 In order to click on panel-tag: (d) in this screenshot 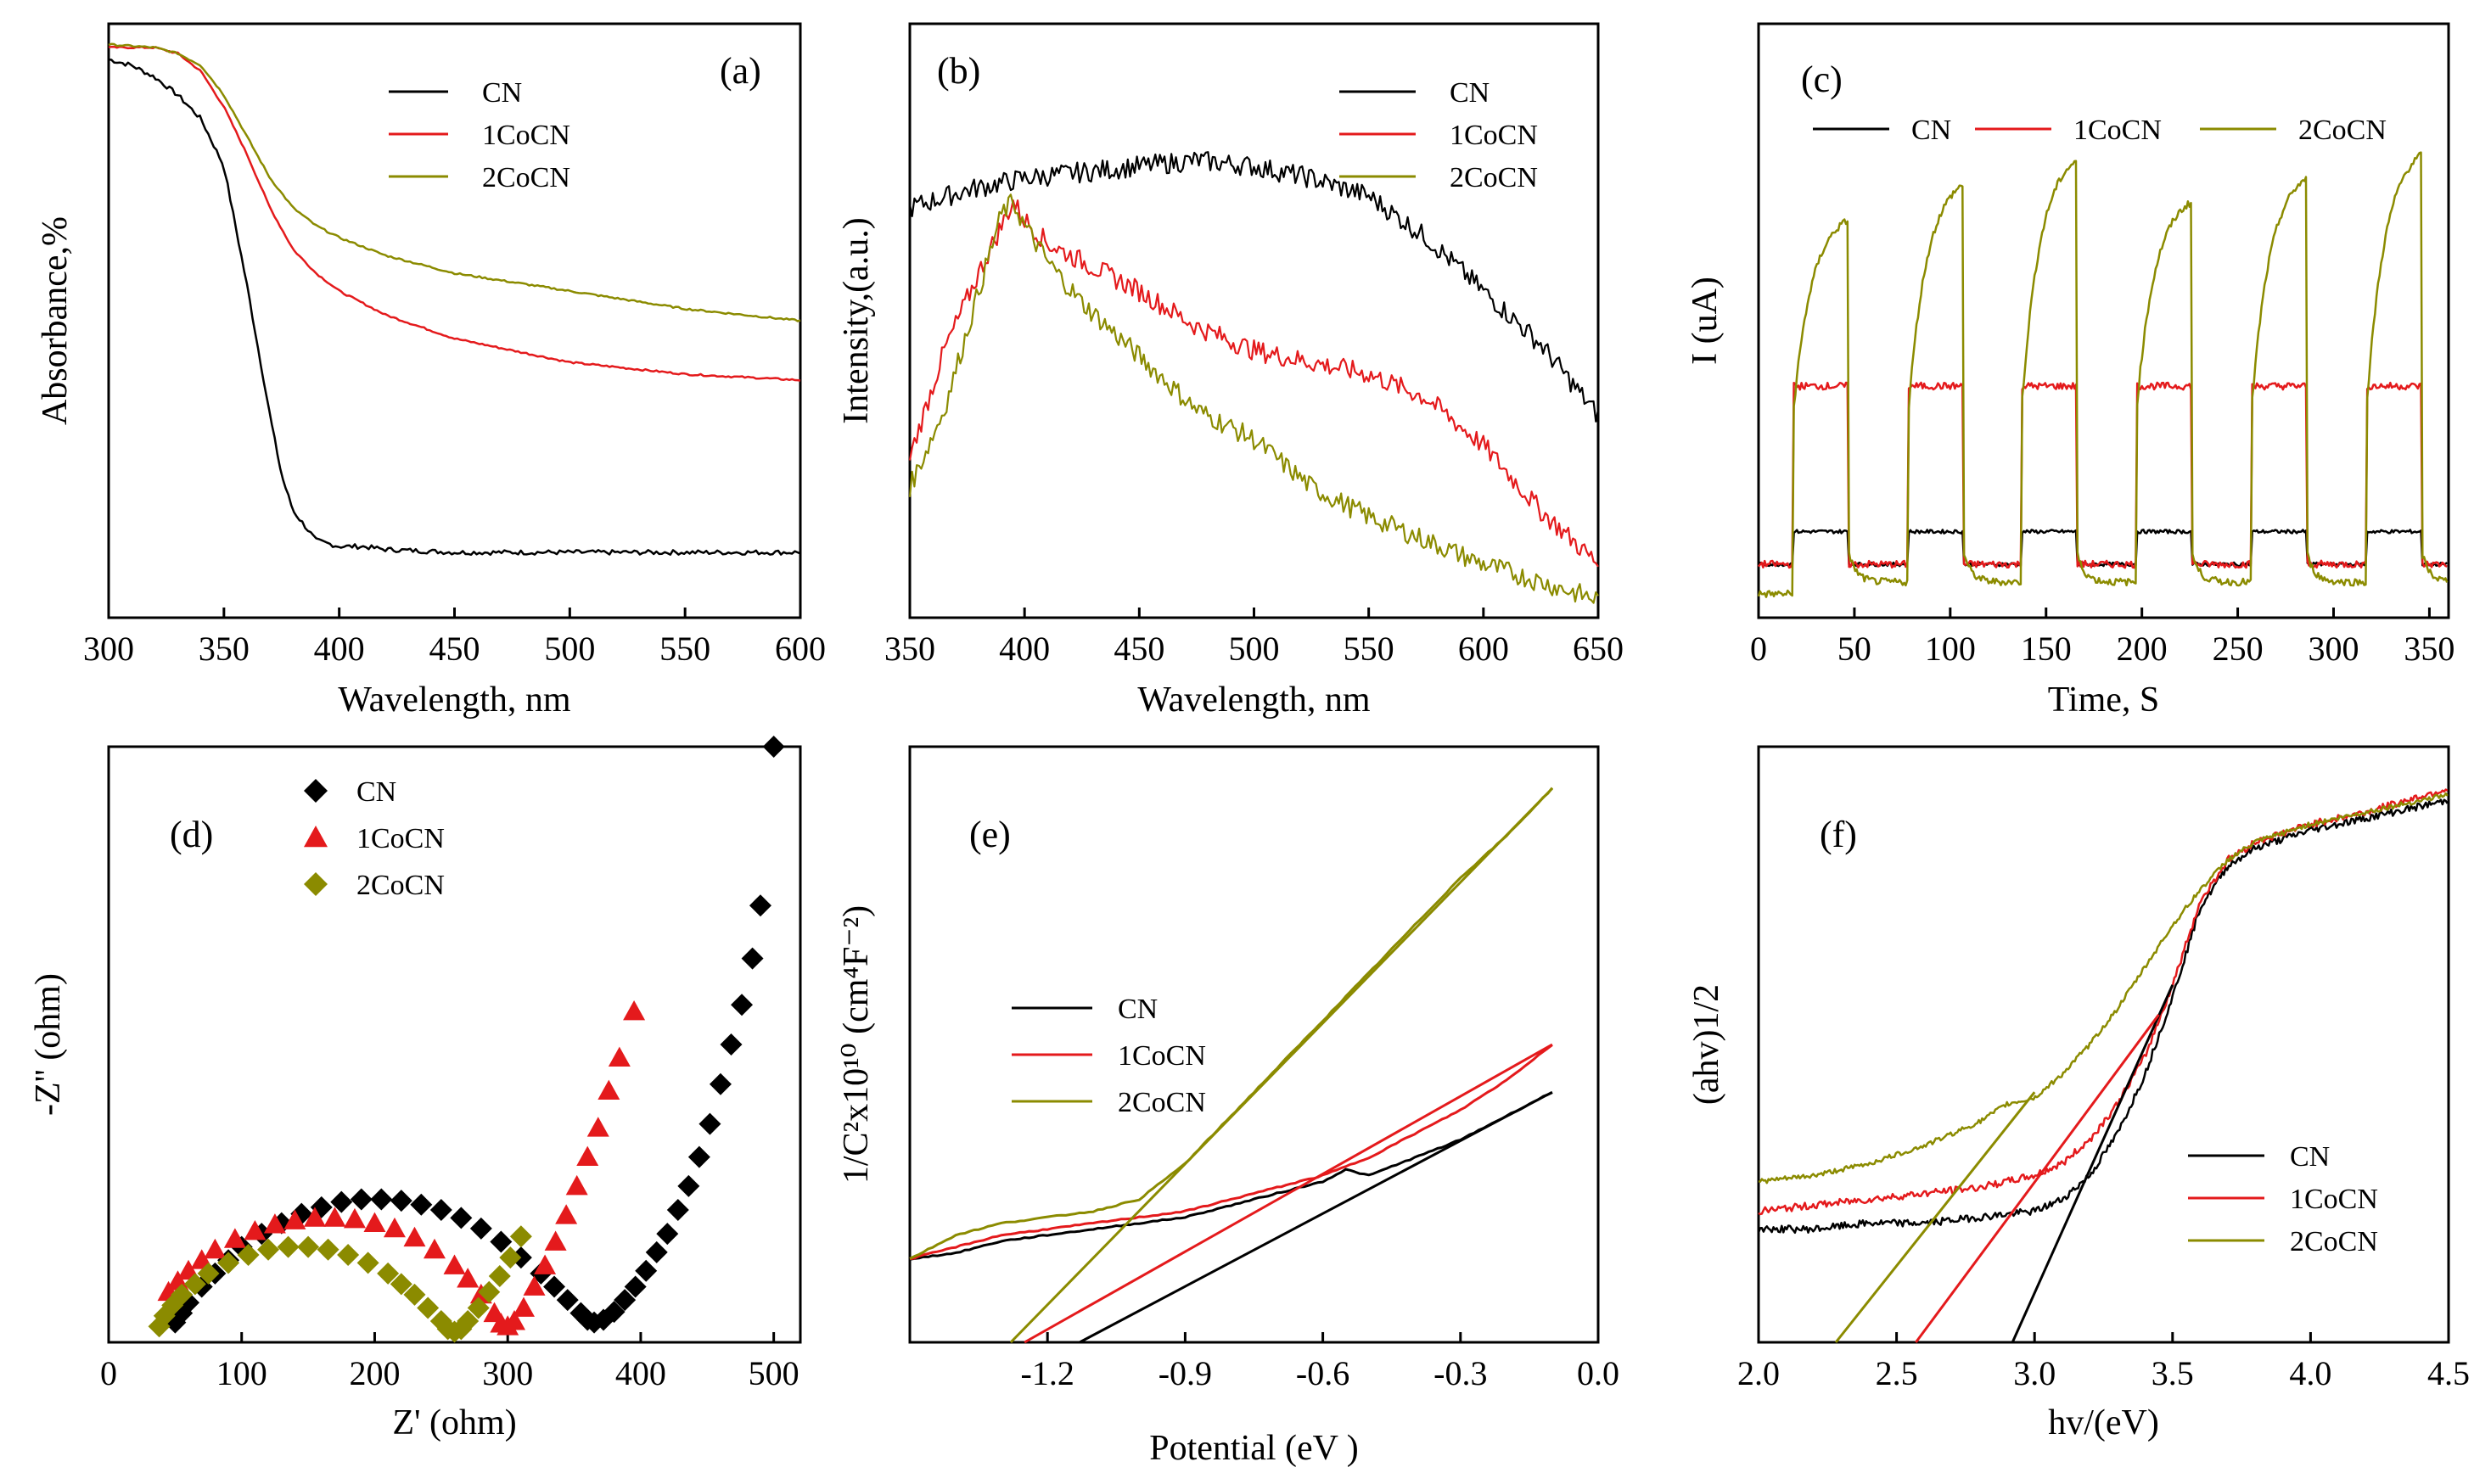, I will do `click(191, 835)`.